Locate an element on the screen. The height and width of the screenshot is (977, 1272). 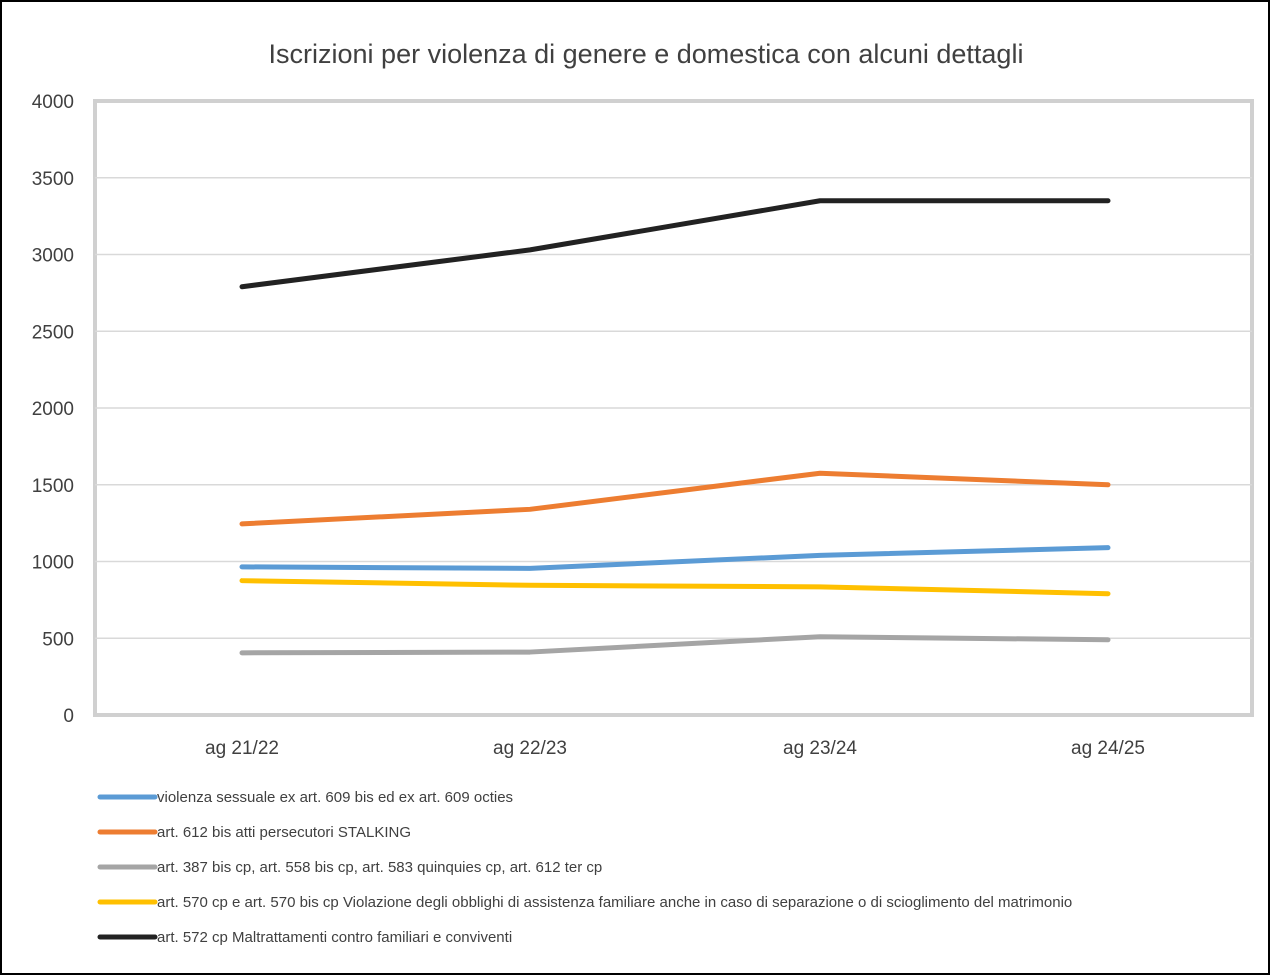
y-tick-label: 2500 is located at coordinates (53, 332).